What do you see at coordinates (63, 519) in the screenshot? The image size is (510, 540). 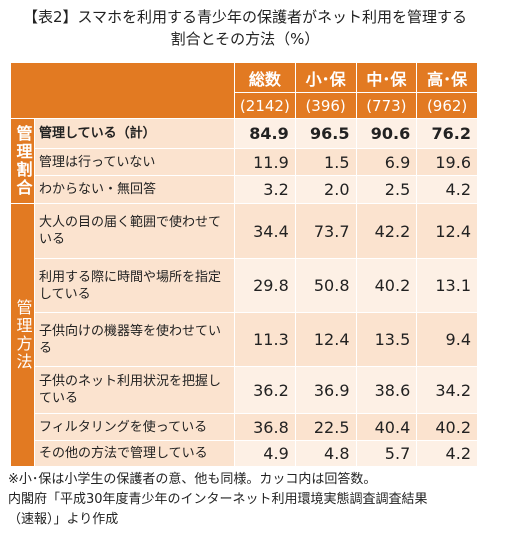 I see `note-line: （速報）」より作成` at bounding box center [63, 519].